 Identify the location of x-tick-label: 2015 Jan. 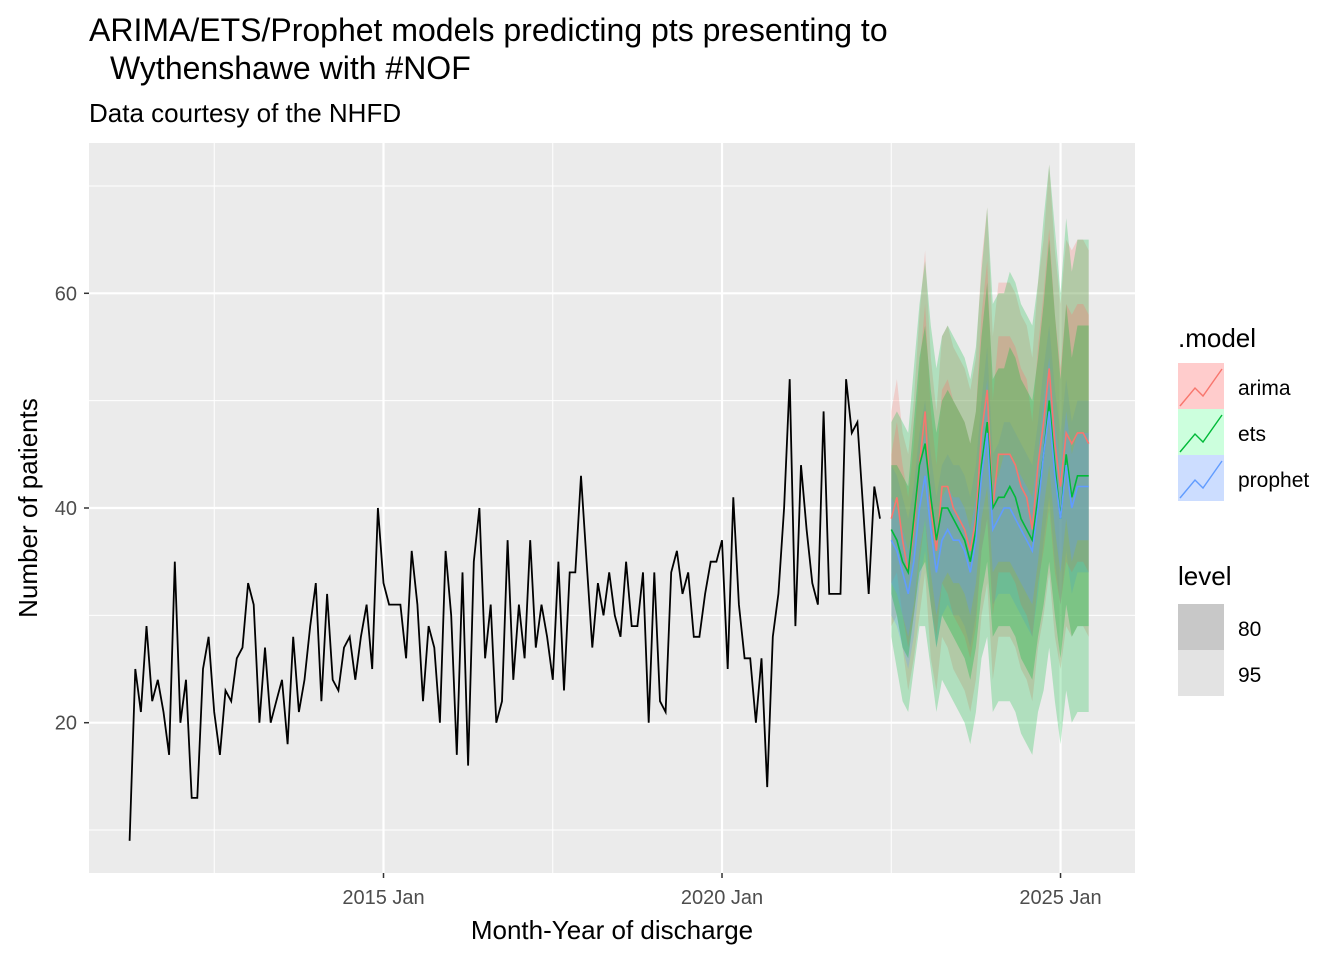
(383, 898).